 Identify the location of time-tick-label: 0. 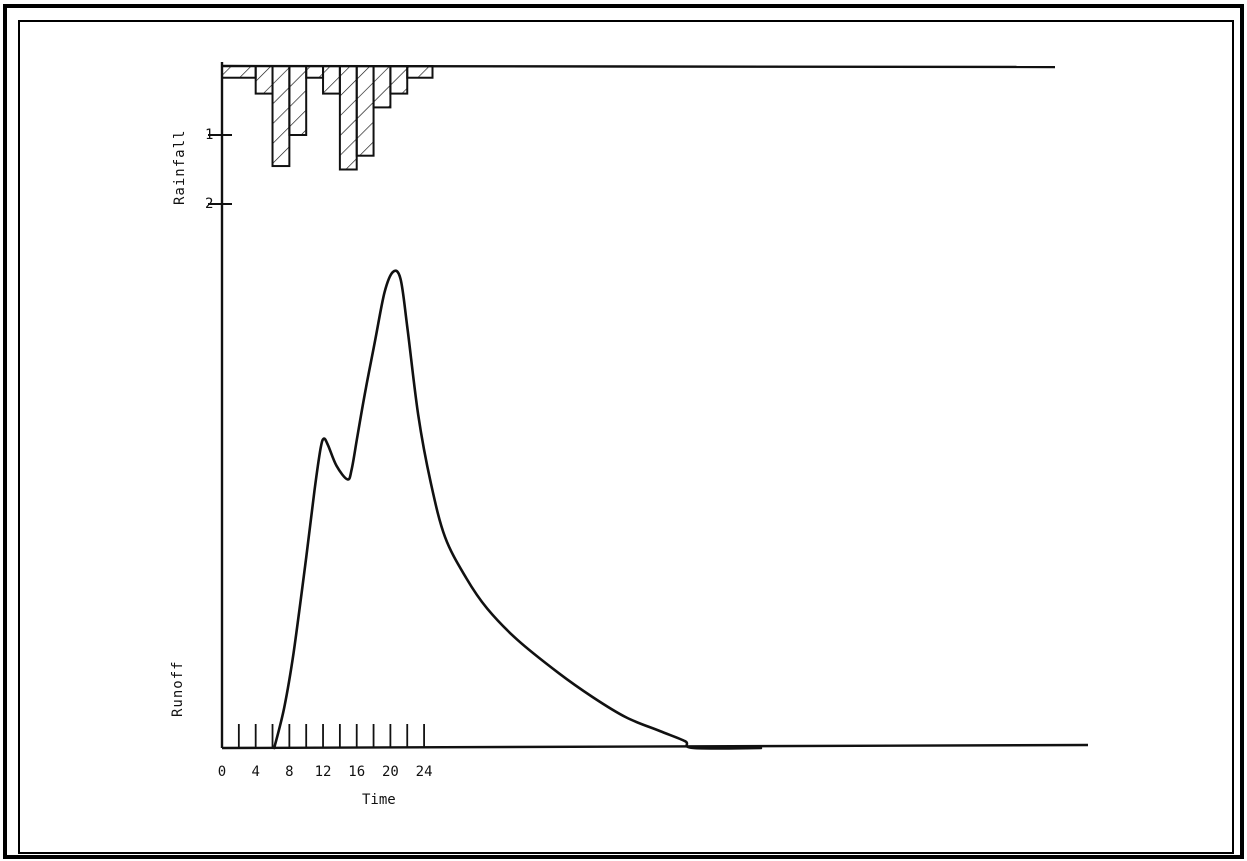
(222, 772).